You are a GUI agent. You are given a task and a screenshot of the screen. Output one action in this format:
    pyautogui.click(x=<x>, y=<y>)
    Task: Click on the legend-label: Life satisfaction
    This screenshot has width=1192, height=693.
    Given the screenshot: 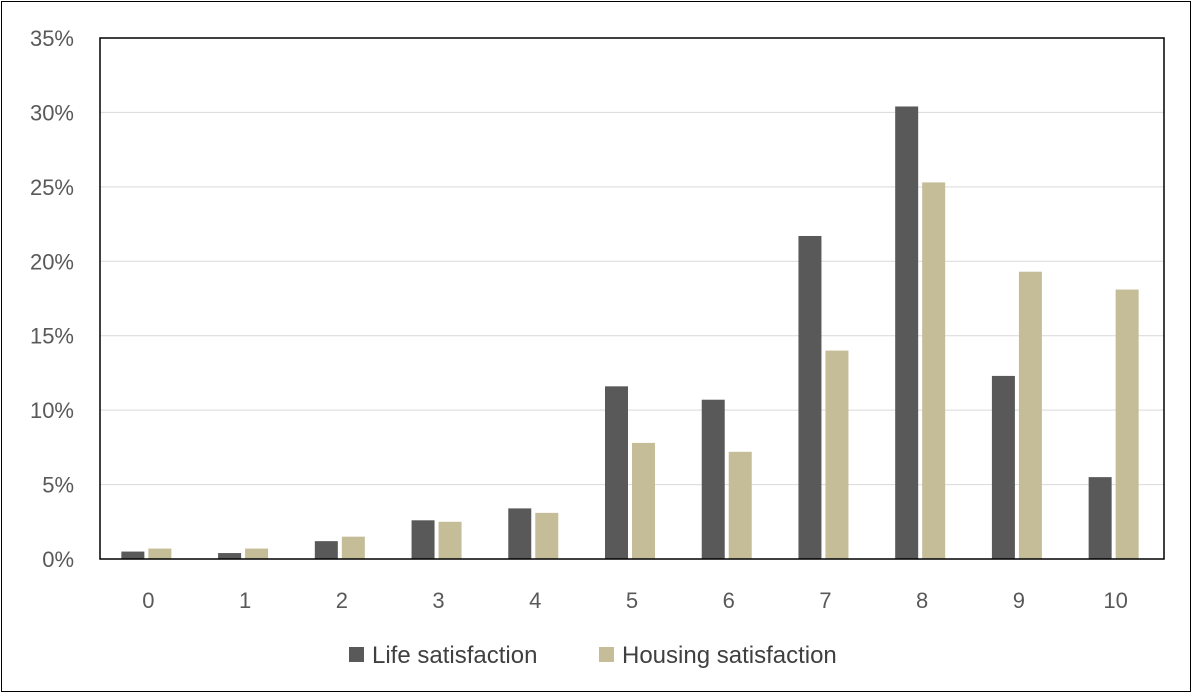 What is the action you would take?
    pyautogui.click(x=454, y=655)
    